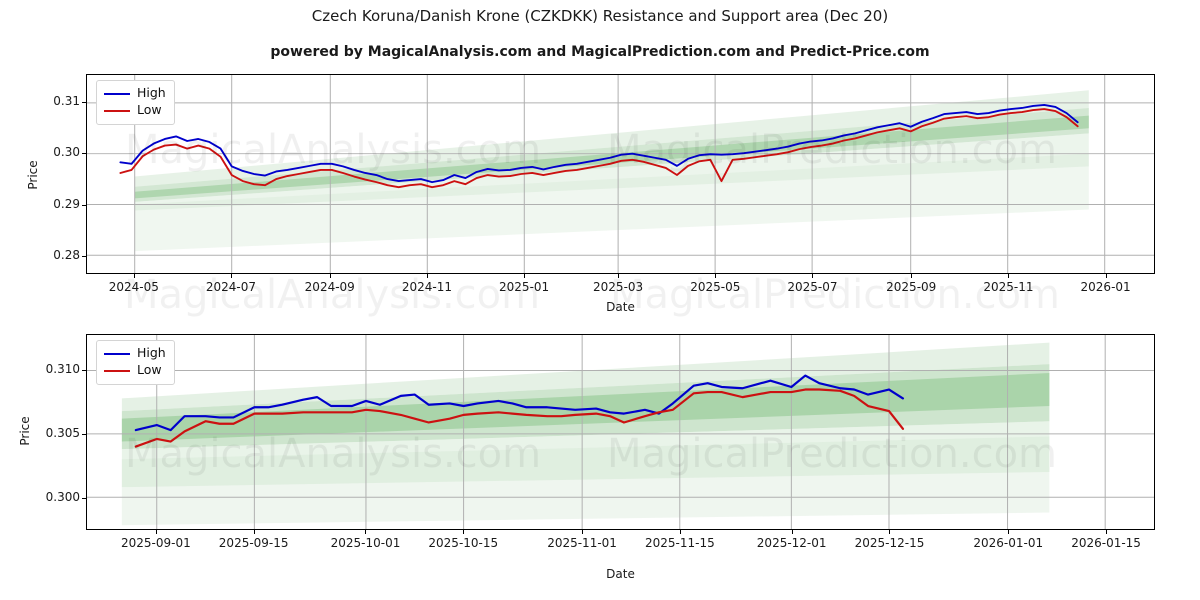 This screenshot has height=600, width=1200. I want to click on x-tick-label: 2024-05, so click(133, 287).